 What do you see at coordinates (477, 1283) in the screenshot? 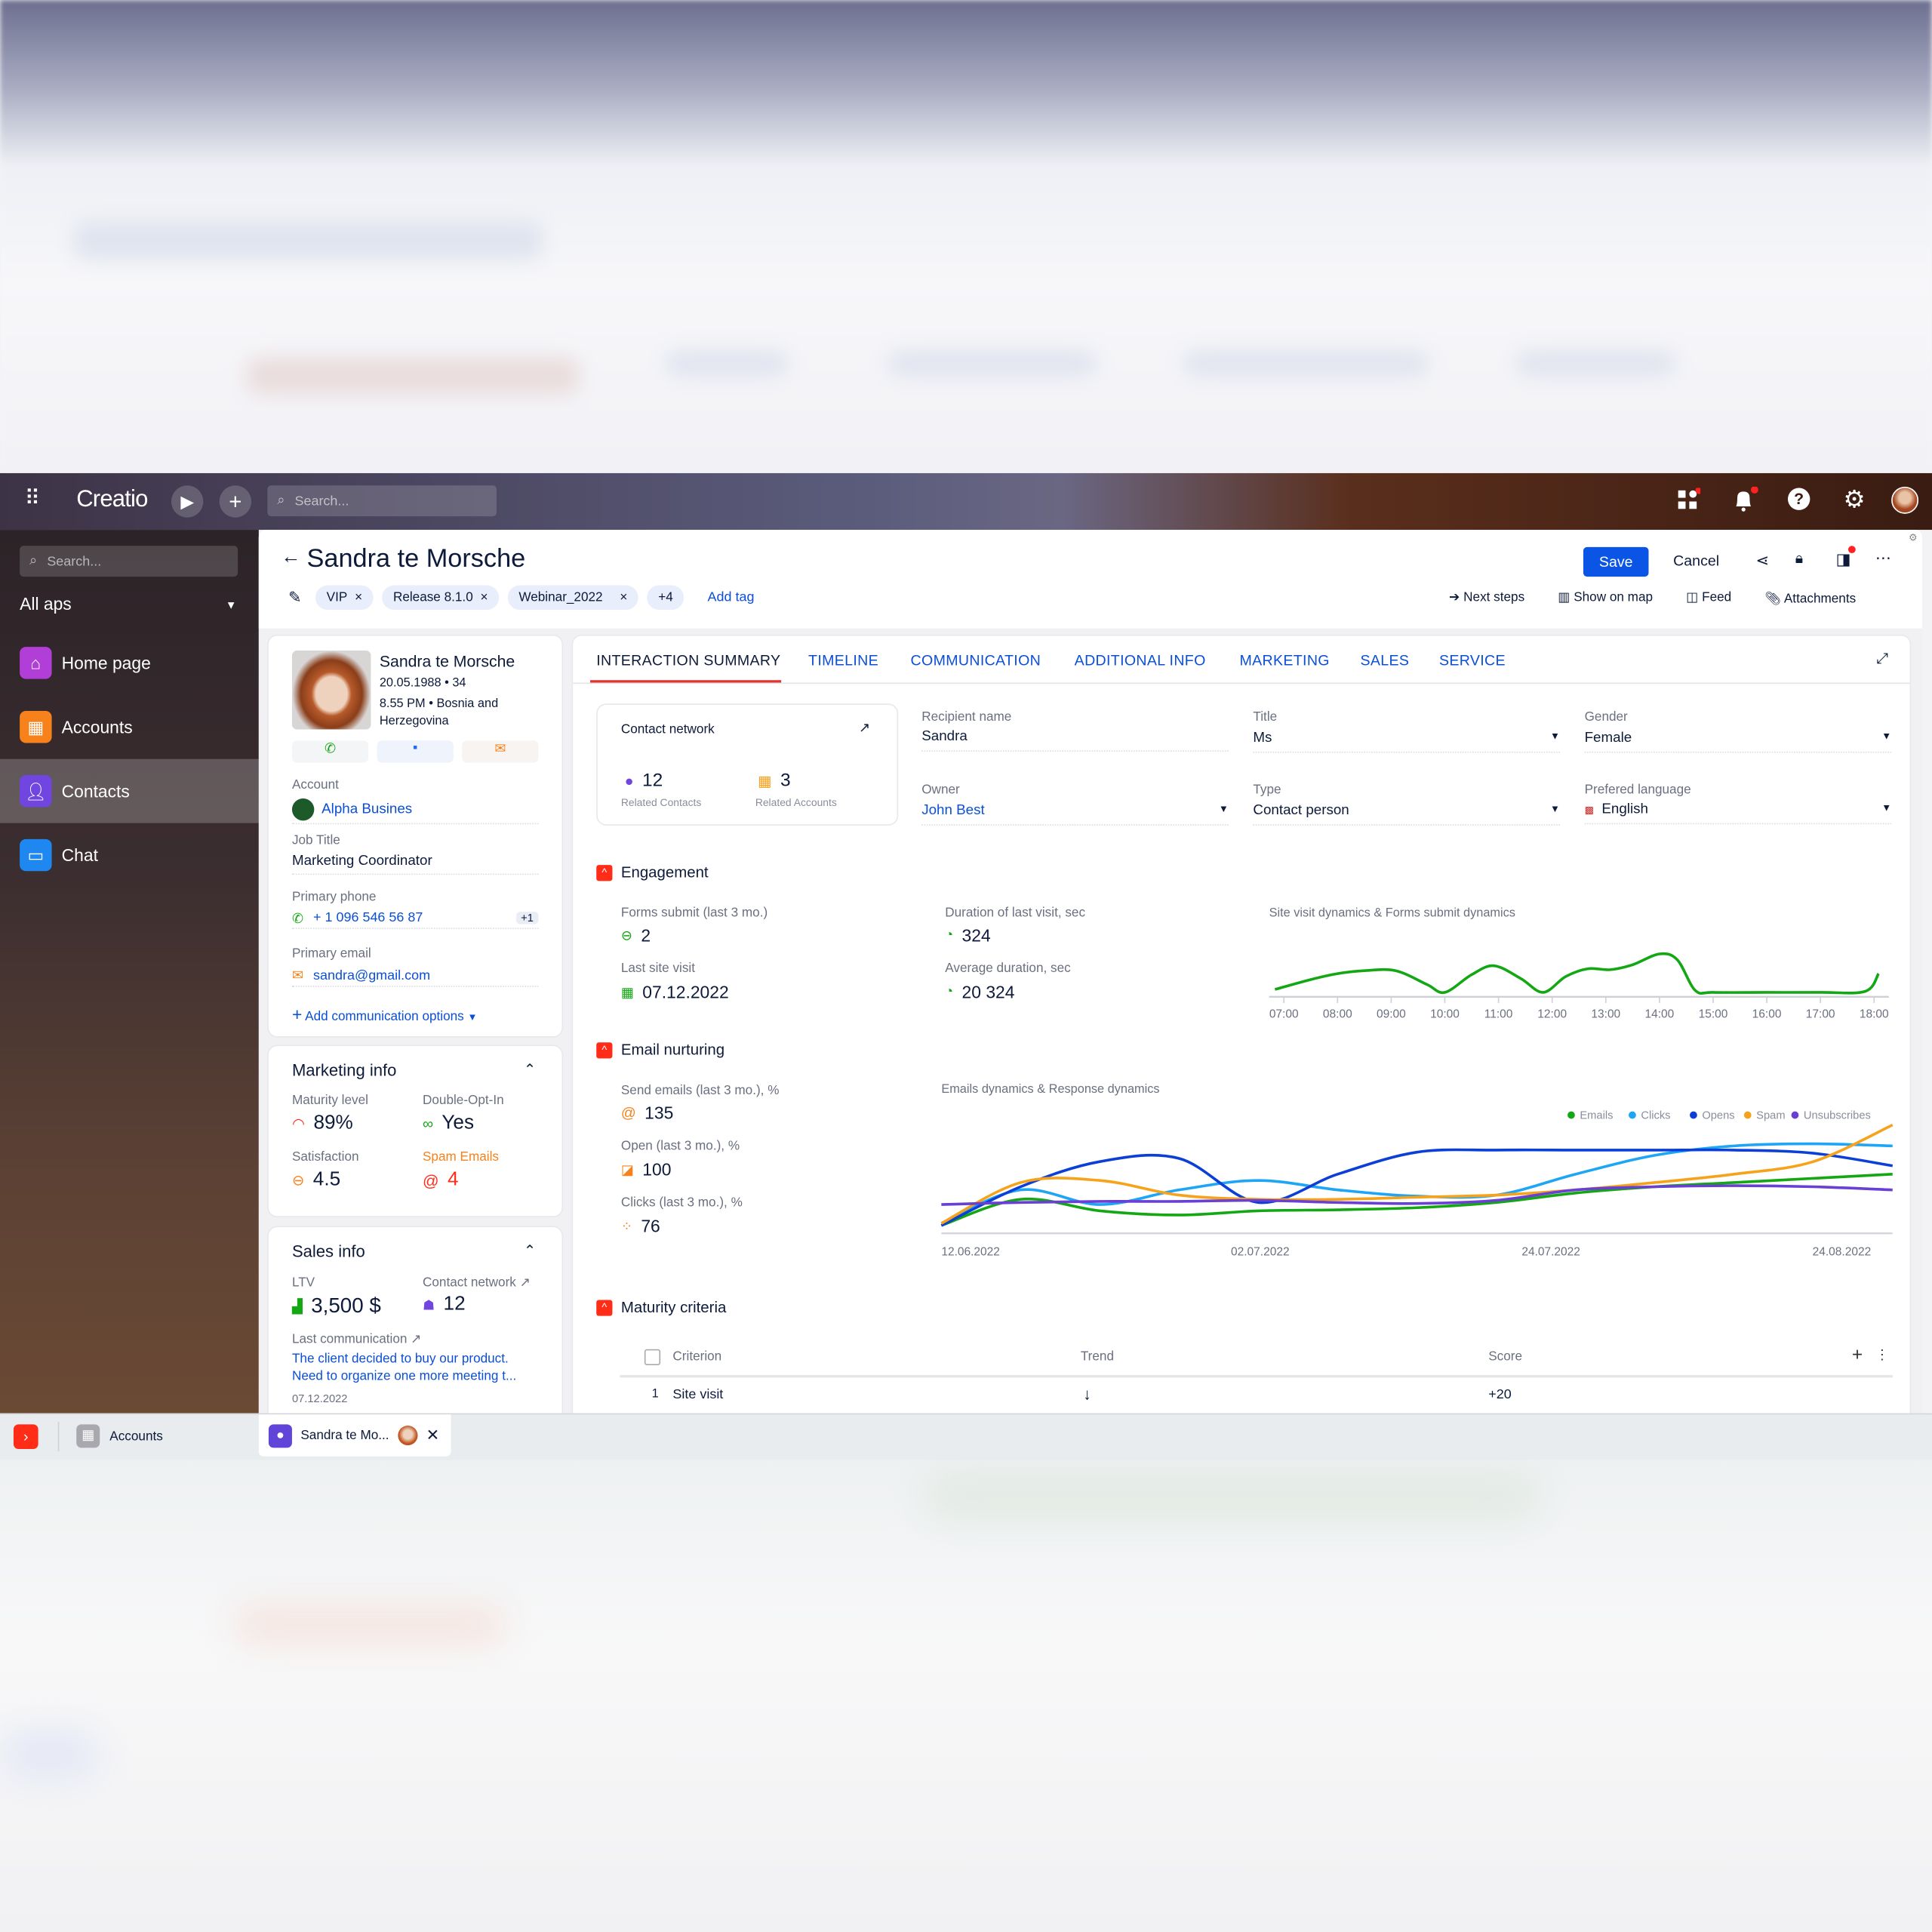
I see `contact-network-label: Contact network ↗` at bounding box center [477, 1283].